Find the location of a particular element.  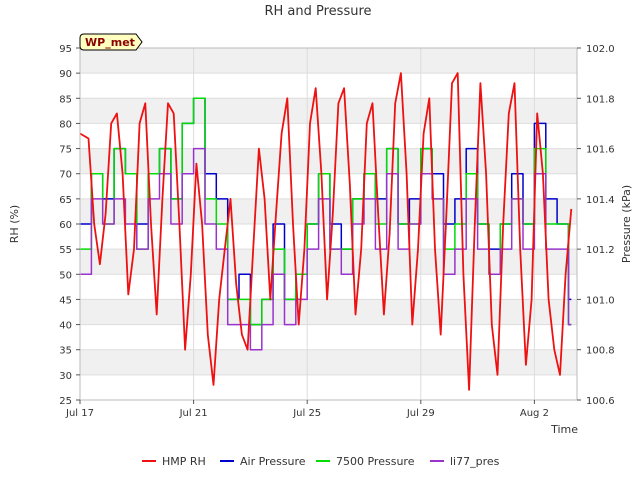

y-tick-label: 90 is located at coordinates (65, 74).